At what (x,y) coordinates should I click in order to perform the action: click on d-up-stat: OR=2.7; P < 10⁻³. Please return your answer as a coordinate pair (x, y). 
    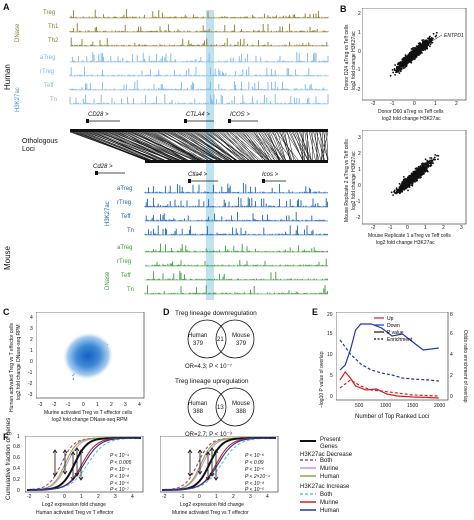
    Looking at the image, I should click on (208, 435).